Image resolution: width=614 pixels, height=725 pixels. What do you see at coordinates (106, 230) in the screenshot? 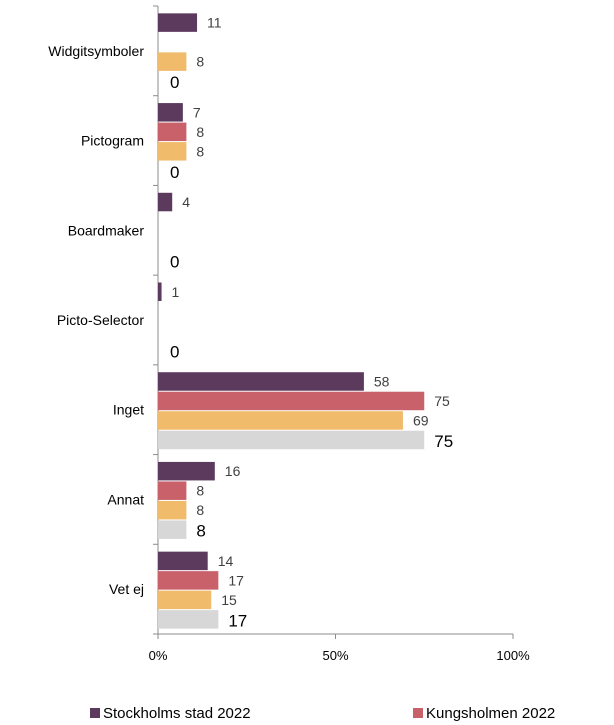
I see `category-label: Boardmaker` at bounding box center [106, 230].